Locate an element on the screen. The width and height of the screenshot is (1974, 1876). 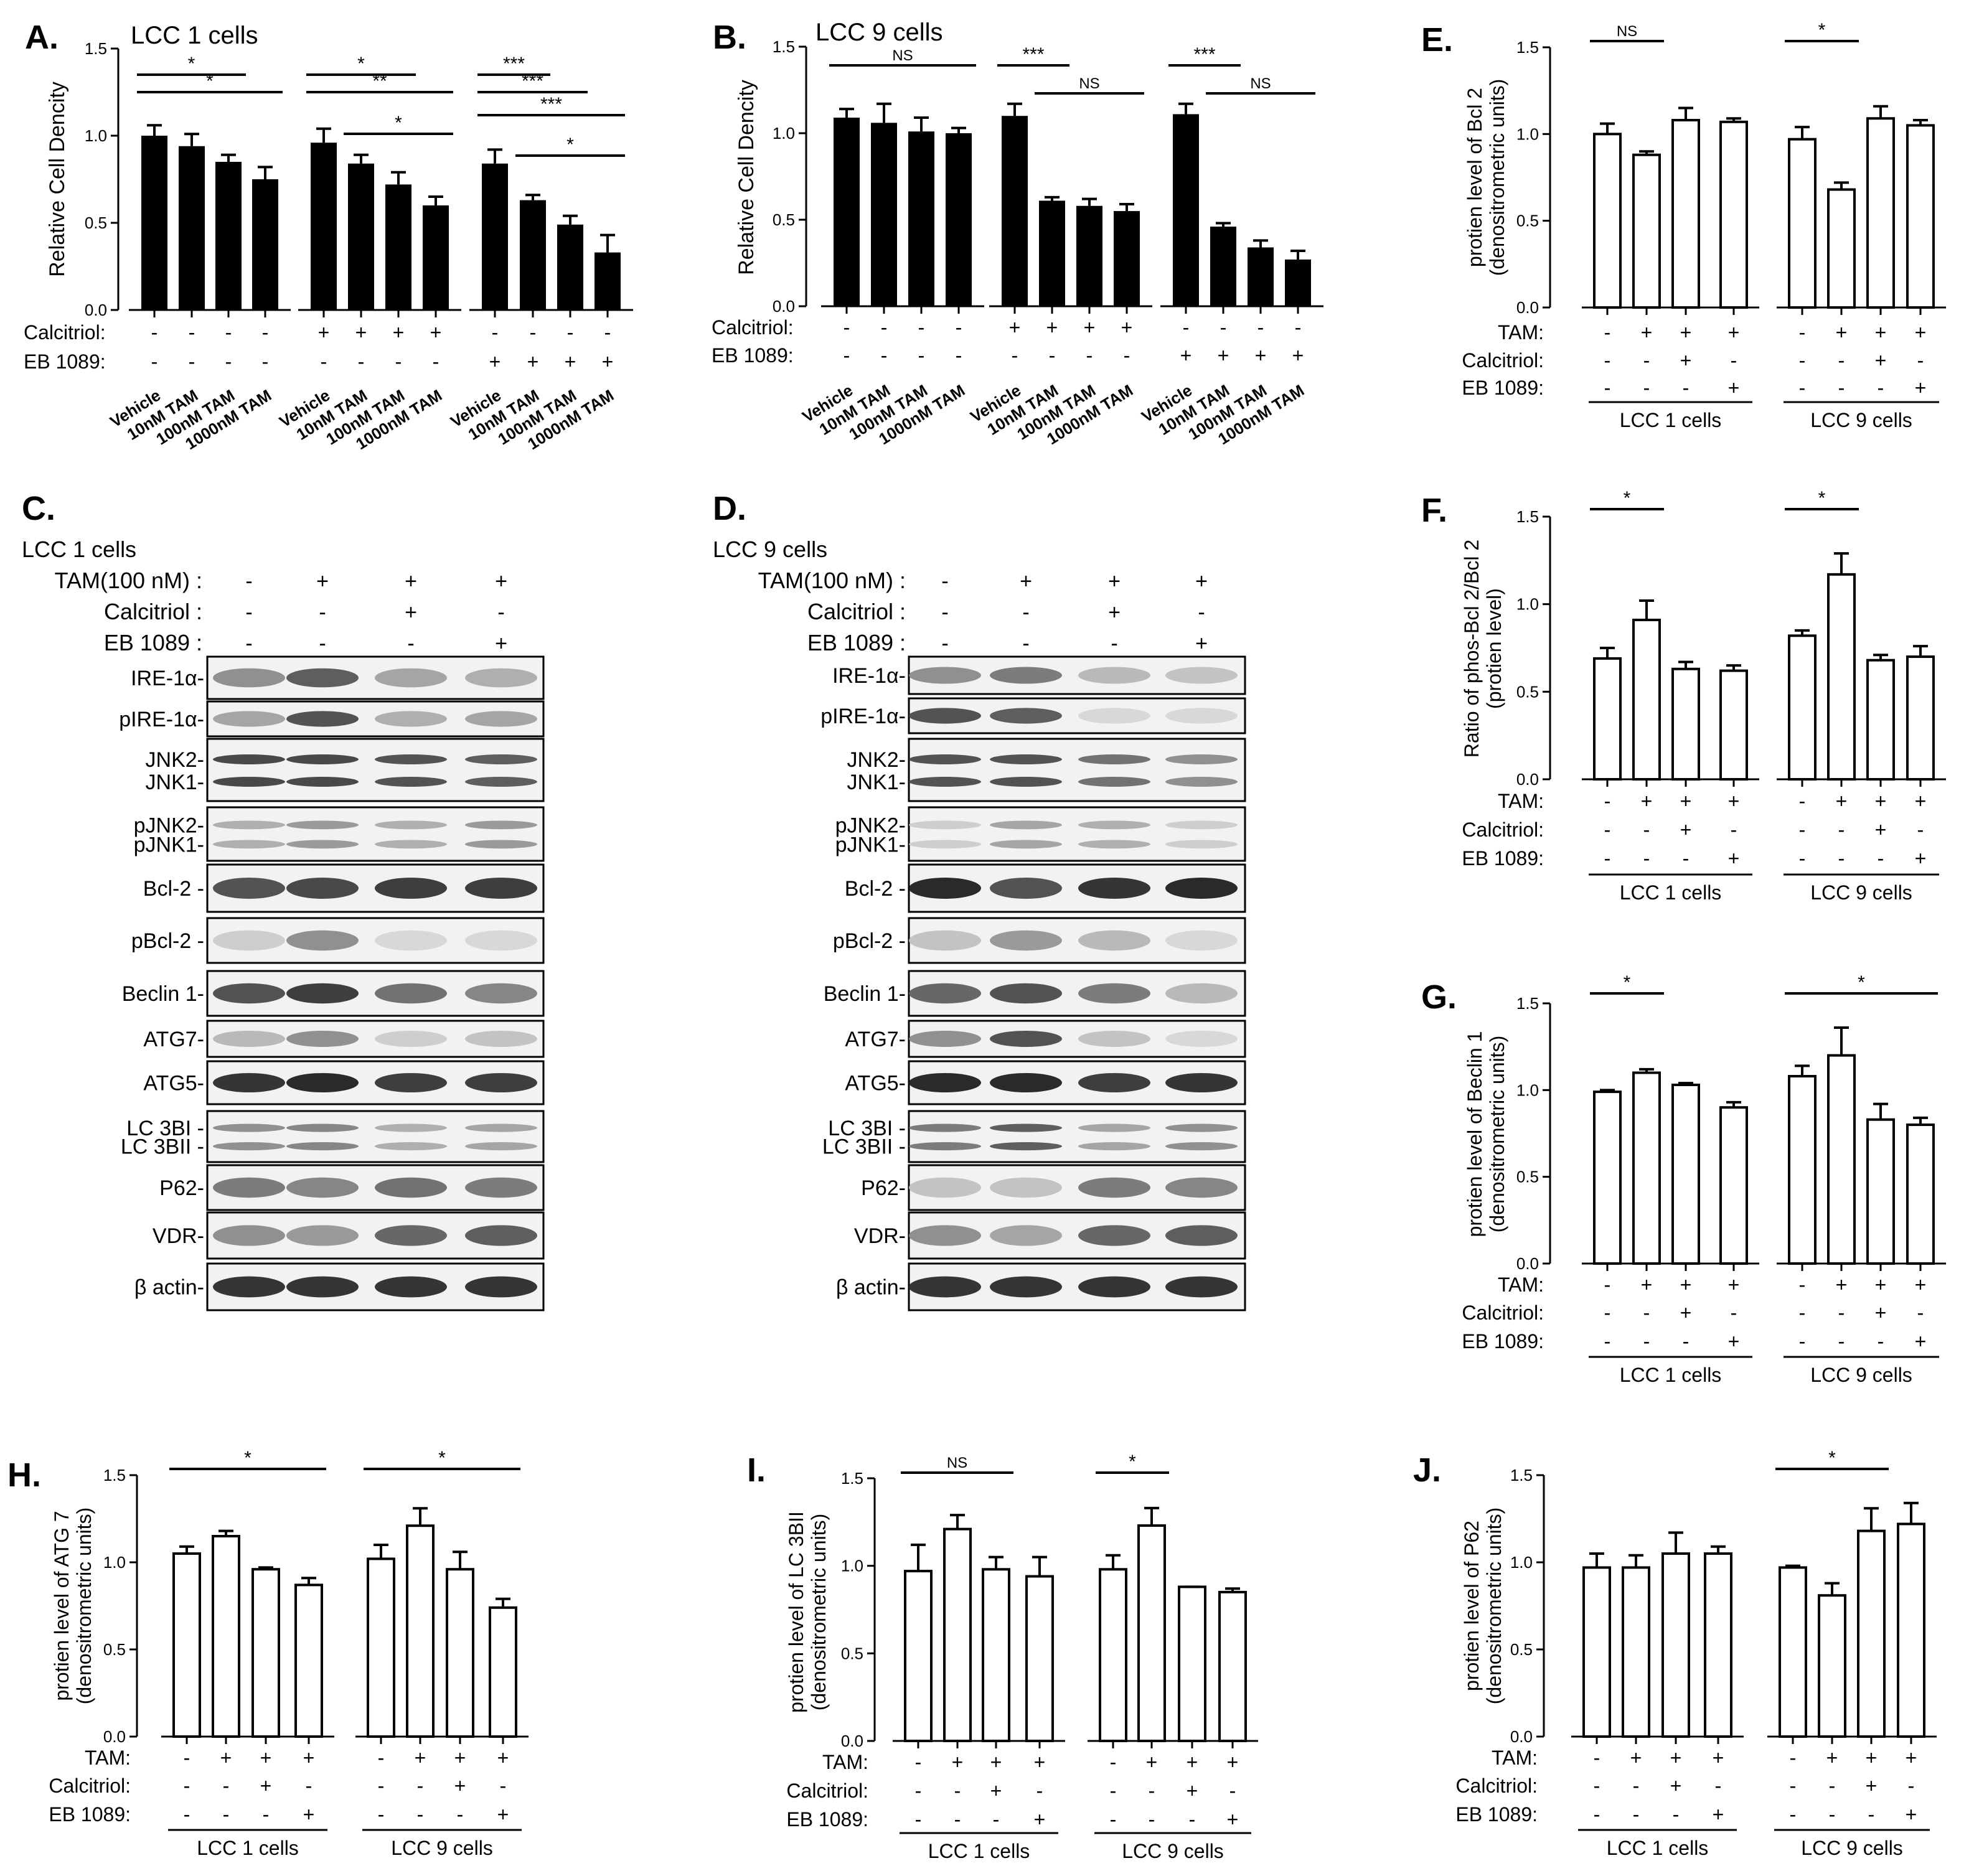
chart-title: LCC 1 cells is located at coordinates (194, 35).